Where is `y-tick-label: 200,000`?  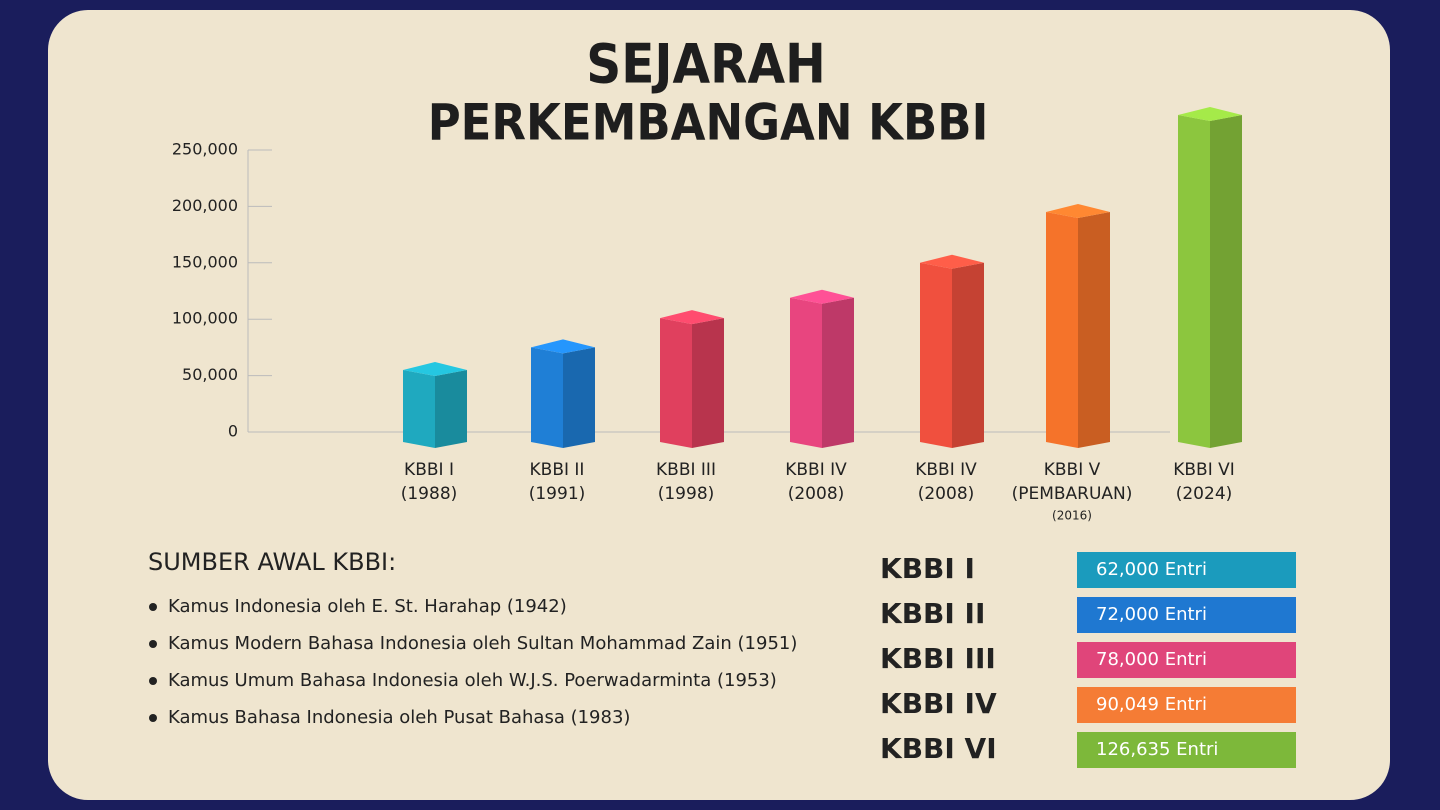
y-tick-label: 200,000 is located at coordinates (205, 205).